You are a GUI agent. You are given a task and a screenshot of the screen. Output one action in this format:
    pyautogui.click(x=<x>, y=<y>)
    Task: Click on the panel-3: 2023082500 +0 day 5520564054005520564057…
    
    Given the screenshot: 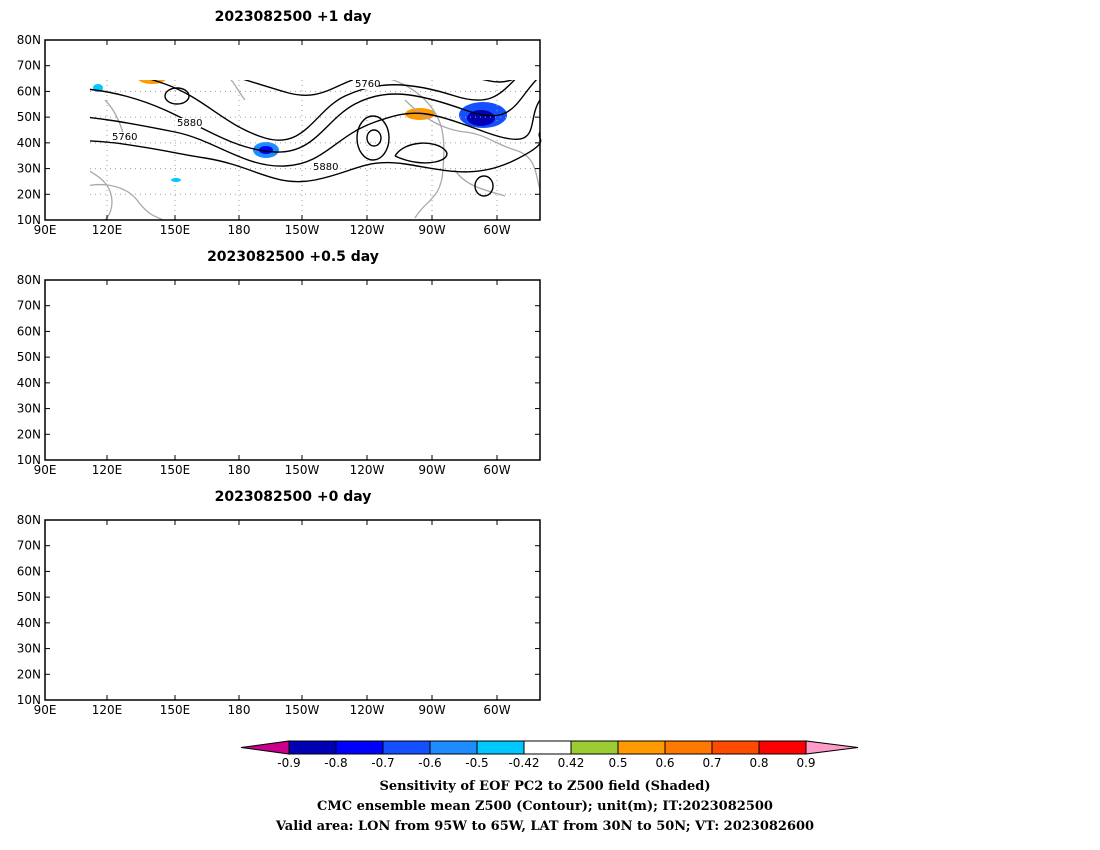 What is the action you would take?
    pyautogui.click(x=279, y=603)
    